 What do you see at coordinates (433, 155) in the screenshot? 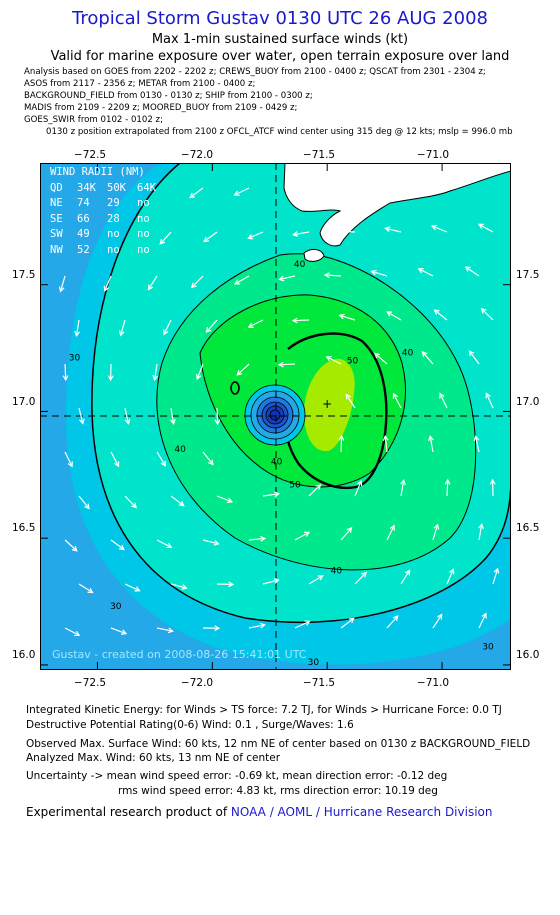
I see `x-tick-top-4: −71.0` at bounding box center [433, 155].